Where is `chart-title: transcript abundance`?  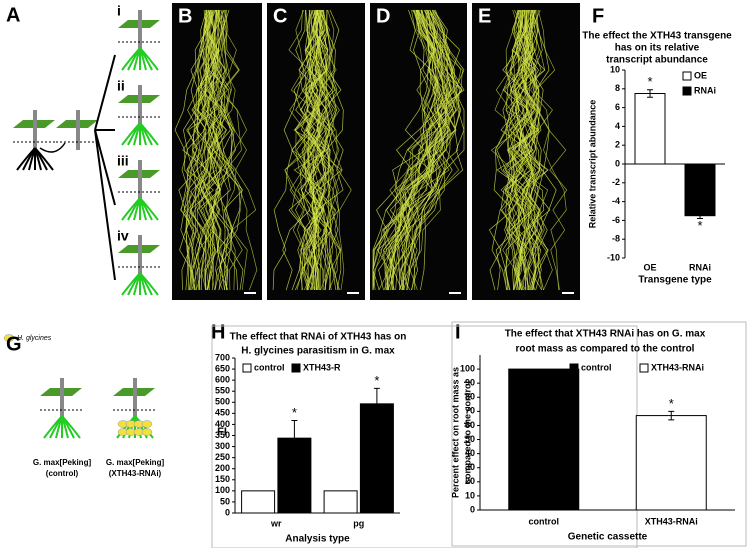
chart-title: transcript abundance is located at coordinates (657, 60).